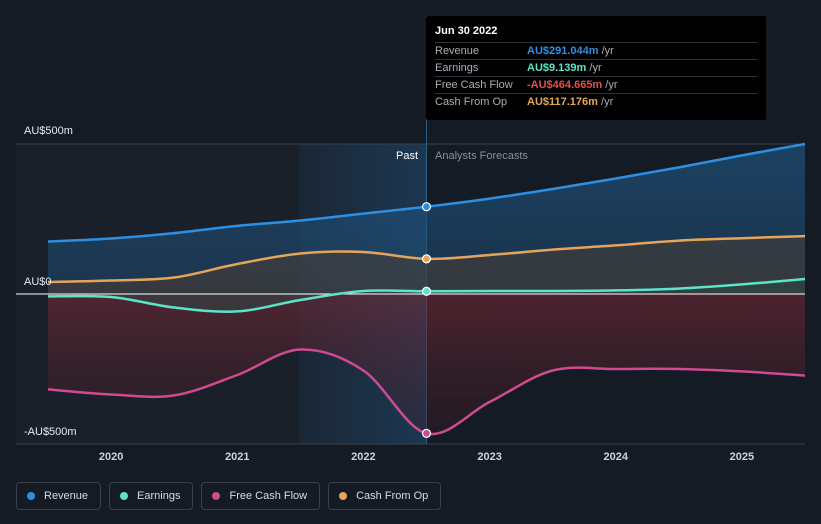 Image resolution: width=821 pixels, height=524 pixels. What do you see at coordinates (426, 265) in the screenshot?
I see `cash-from-op-area` at bounding box center [426, 265].